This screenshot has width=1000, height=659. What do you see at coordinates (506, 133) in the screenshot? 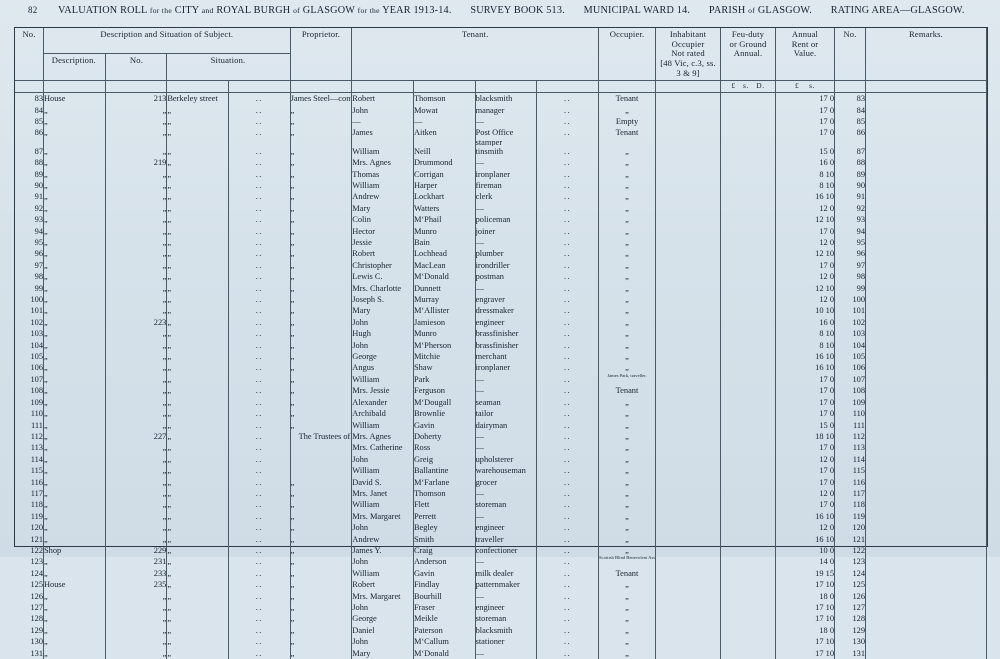
I see `cell-tenant-occupation: Post Office` at bounding box center [506, 133].